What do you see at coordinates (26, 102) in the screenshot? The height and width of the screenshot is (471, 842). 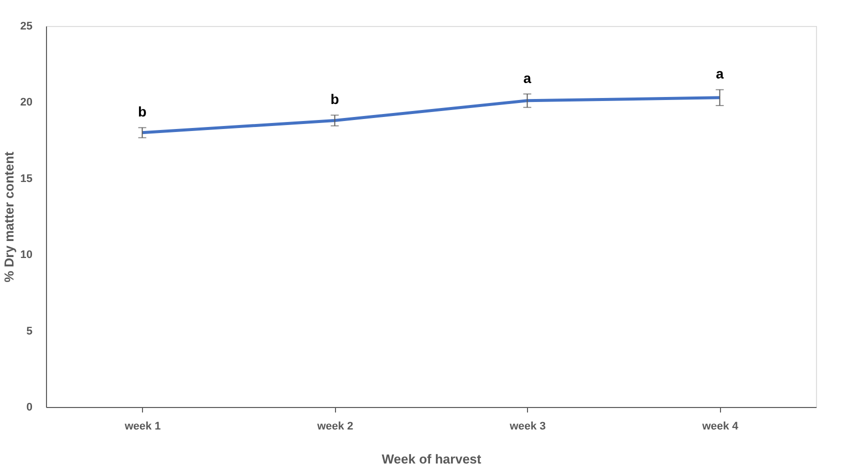 I see `y-tick-label: 20` at bounding box center [26, 102].